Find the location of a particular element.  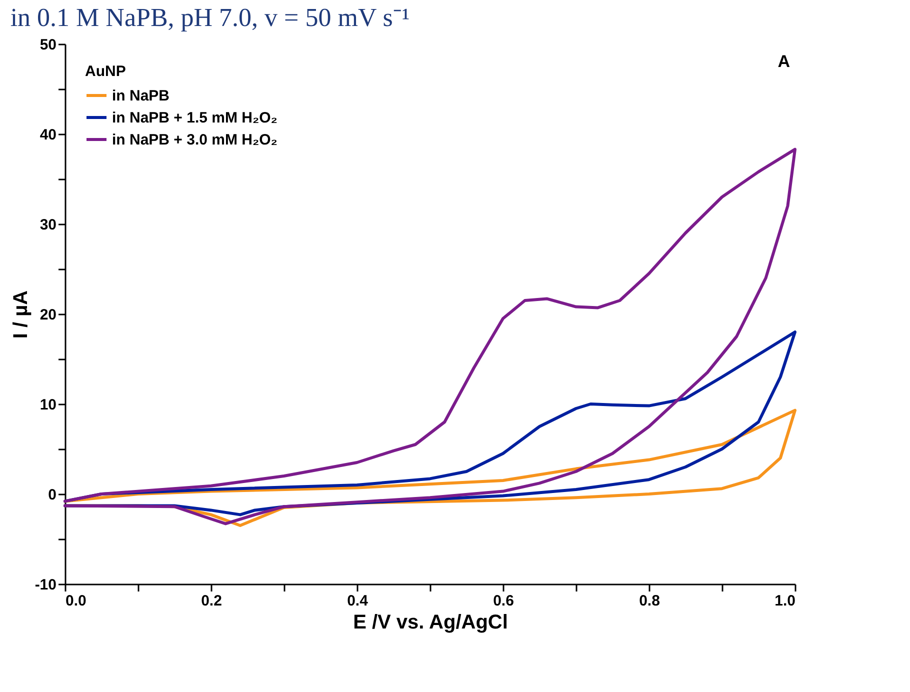

x-tick-label: 0.4 is located at coordinates (358, 601).